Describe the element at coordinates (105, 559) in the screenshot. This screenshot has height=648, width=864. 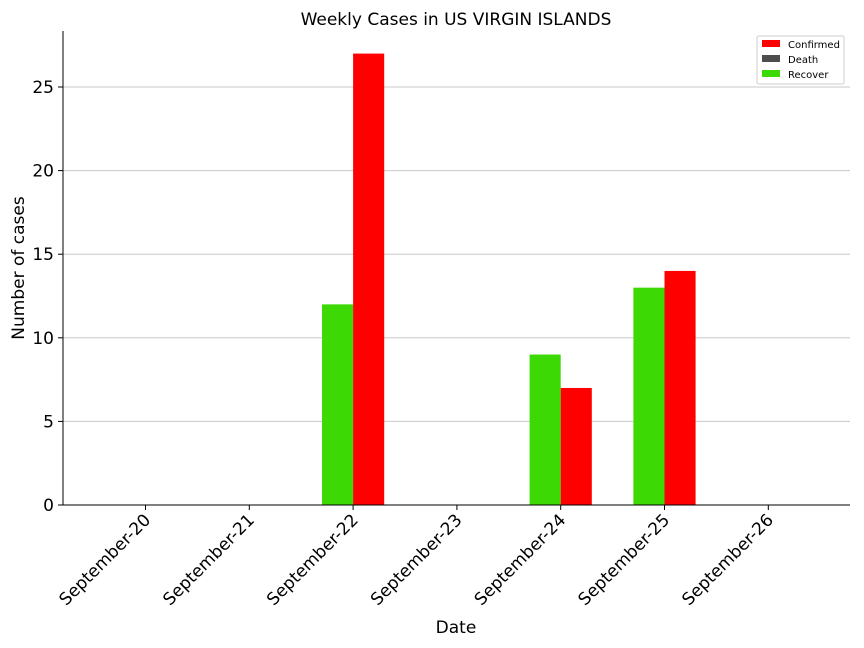
I see `x-tick-label: September-20` at that location.